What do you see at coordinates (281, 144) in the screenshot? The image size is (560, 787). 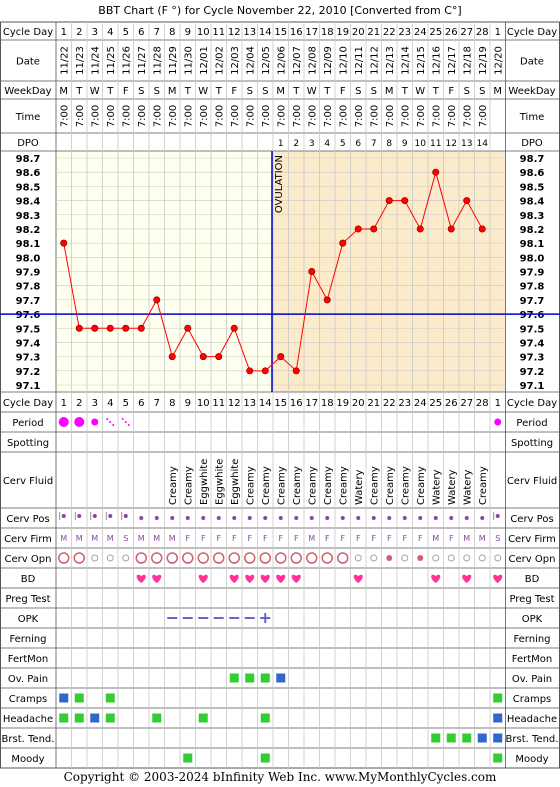 I see `dpo-number: 1` at bounding box center [281, 144].